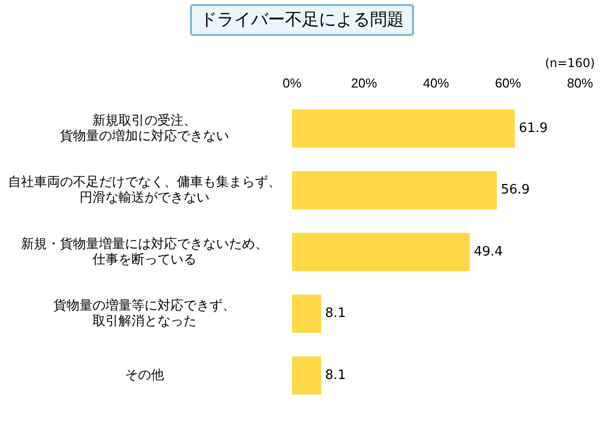 This screenshot has height=430, width=600. Describe the element at coordinates (145, 313) in the screenshot. I see `y-tick-label: 貨物量の増量等に対応できず、取引解消となった` at that location.